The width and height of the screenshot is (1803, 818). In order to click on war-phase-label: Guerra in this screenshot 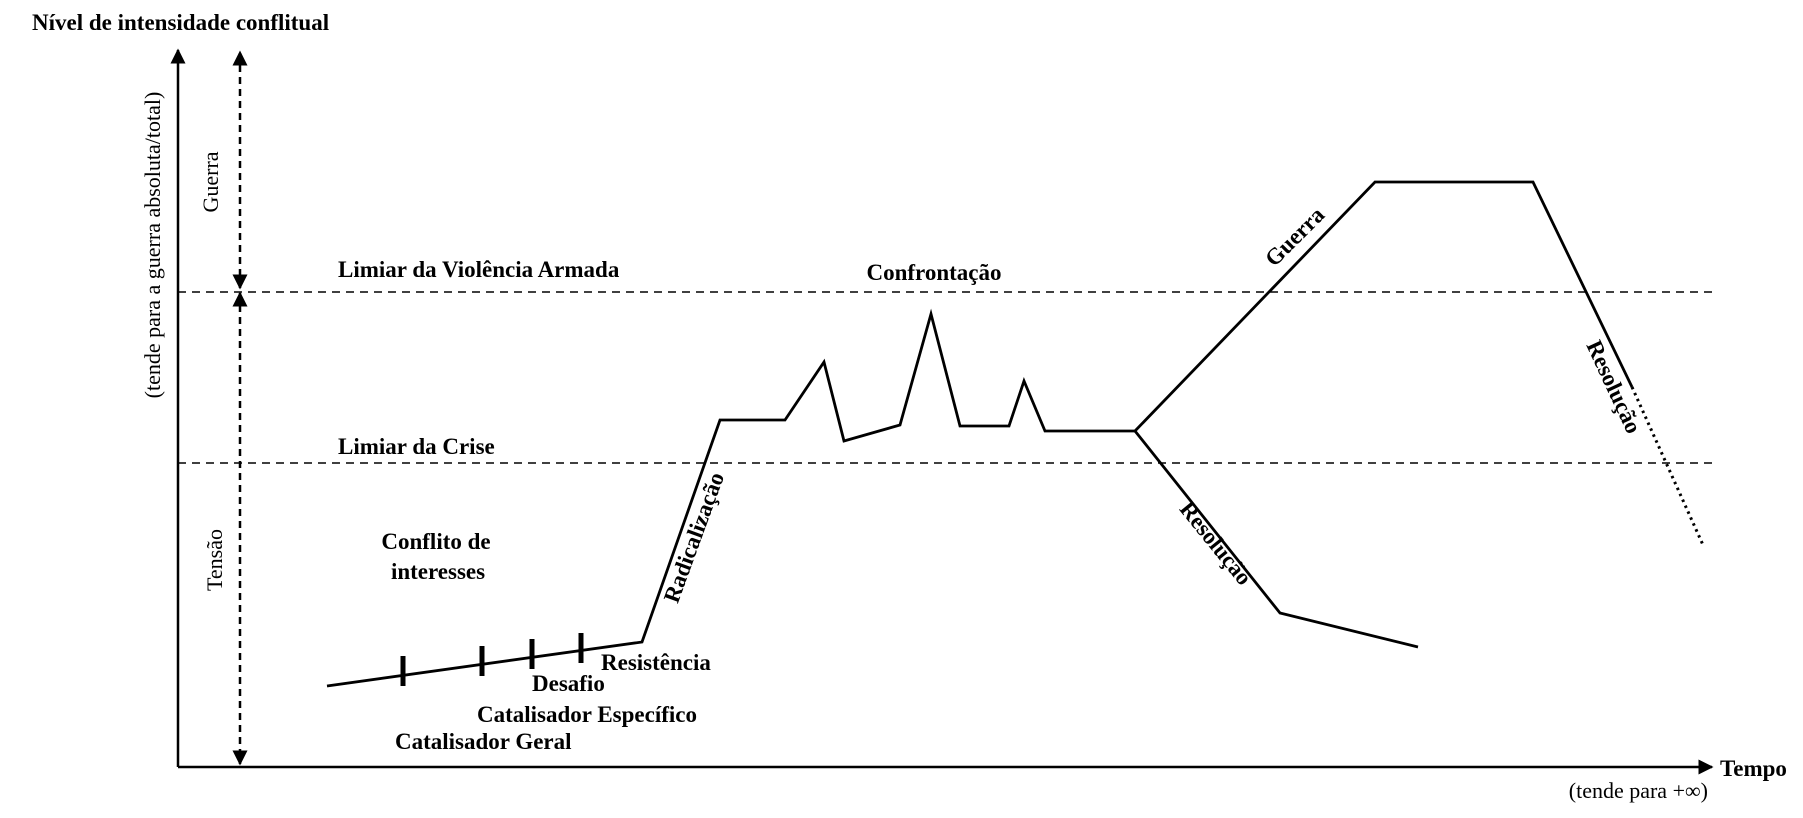, I will do `click(1295, 237)`.